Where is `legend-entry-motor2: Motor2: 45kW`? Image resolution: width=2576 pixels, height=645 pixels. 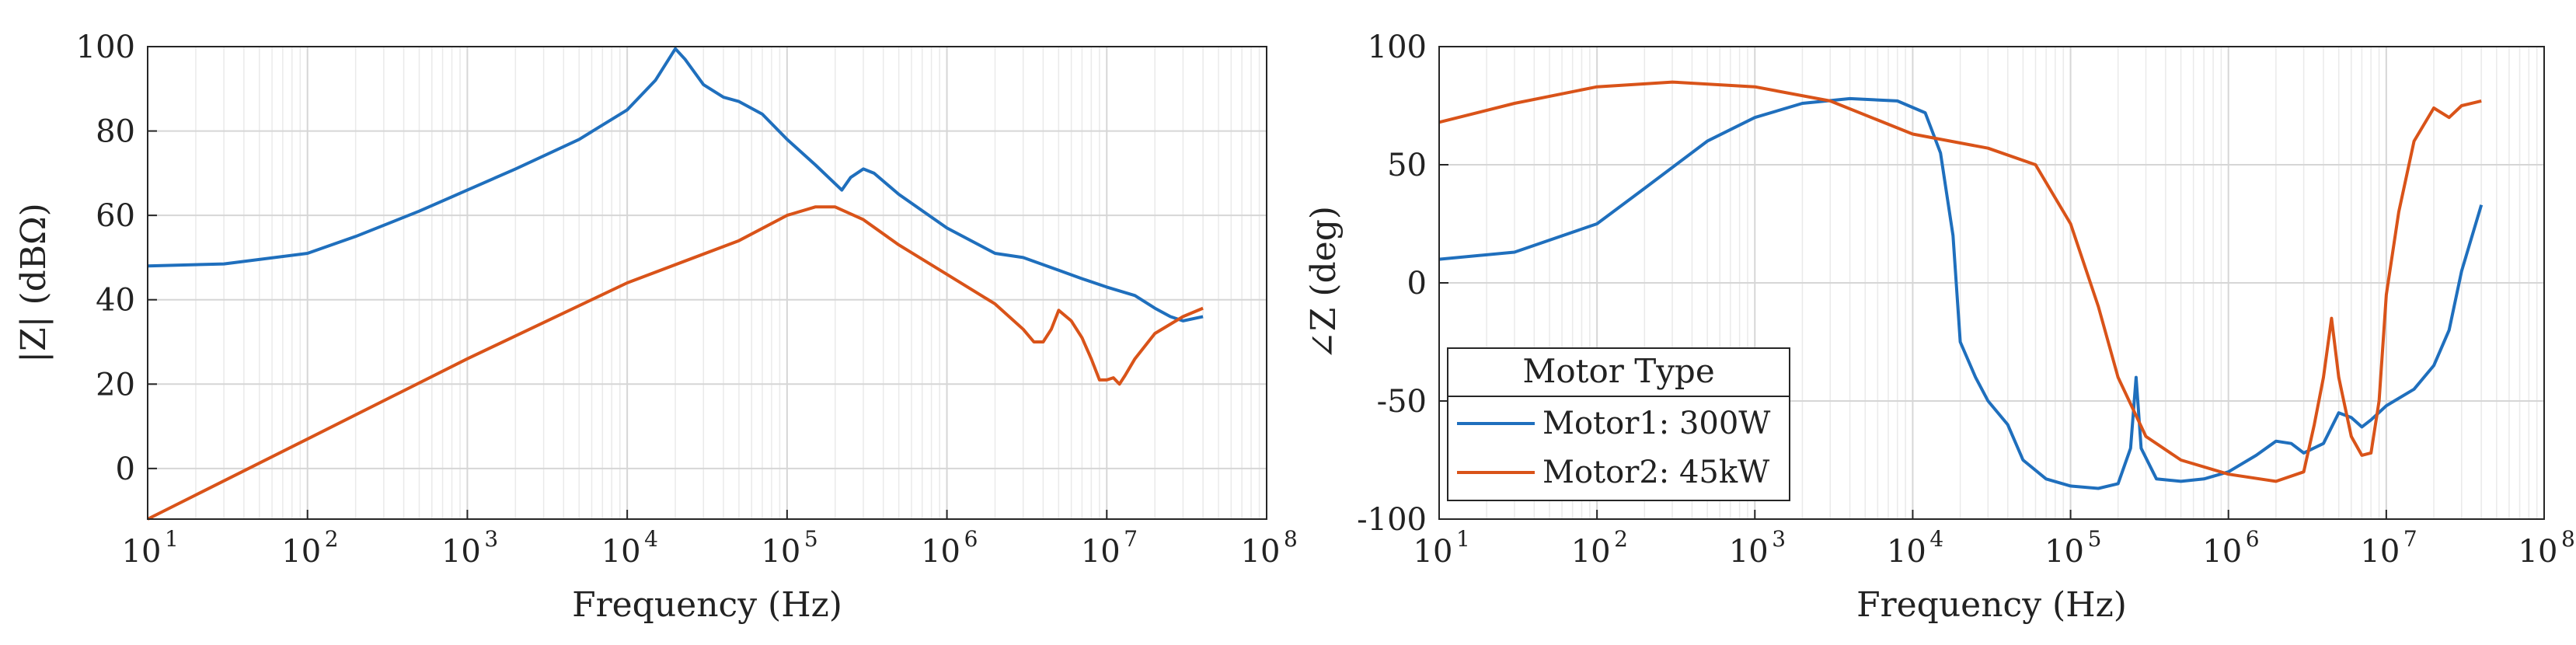
legend-entry-motor2: Motor2: 45kW is located at coordinates (1655, 472).